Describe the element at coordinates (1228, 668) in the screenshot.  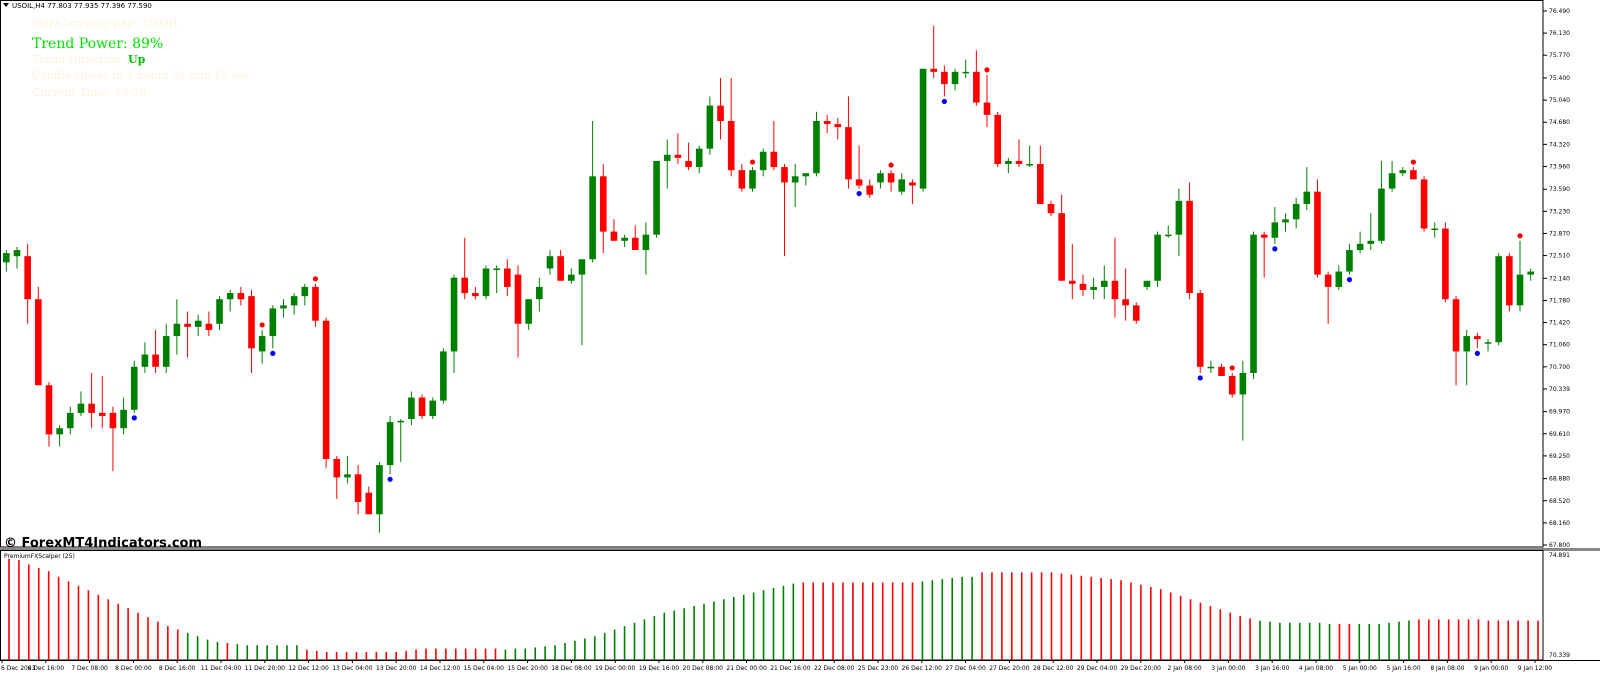
I see `time-tick-label: 3 Jan 00:00` at that location.